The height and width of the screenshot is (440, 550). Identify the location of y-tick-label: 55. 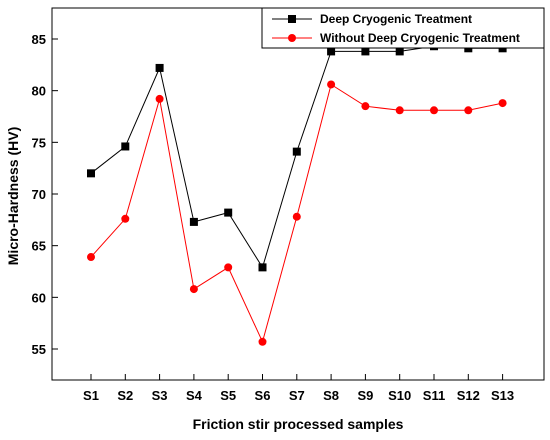
(39, 349).